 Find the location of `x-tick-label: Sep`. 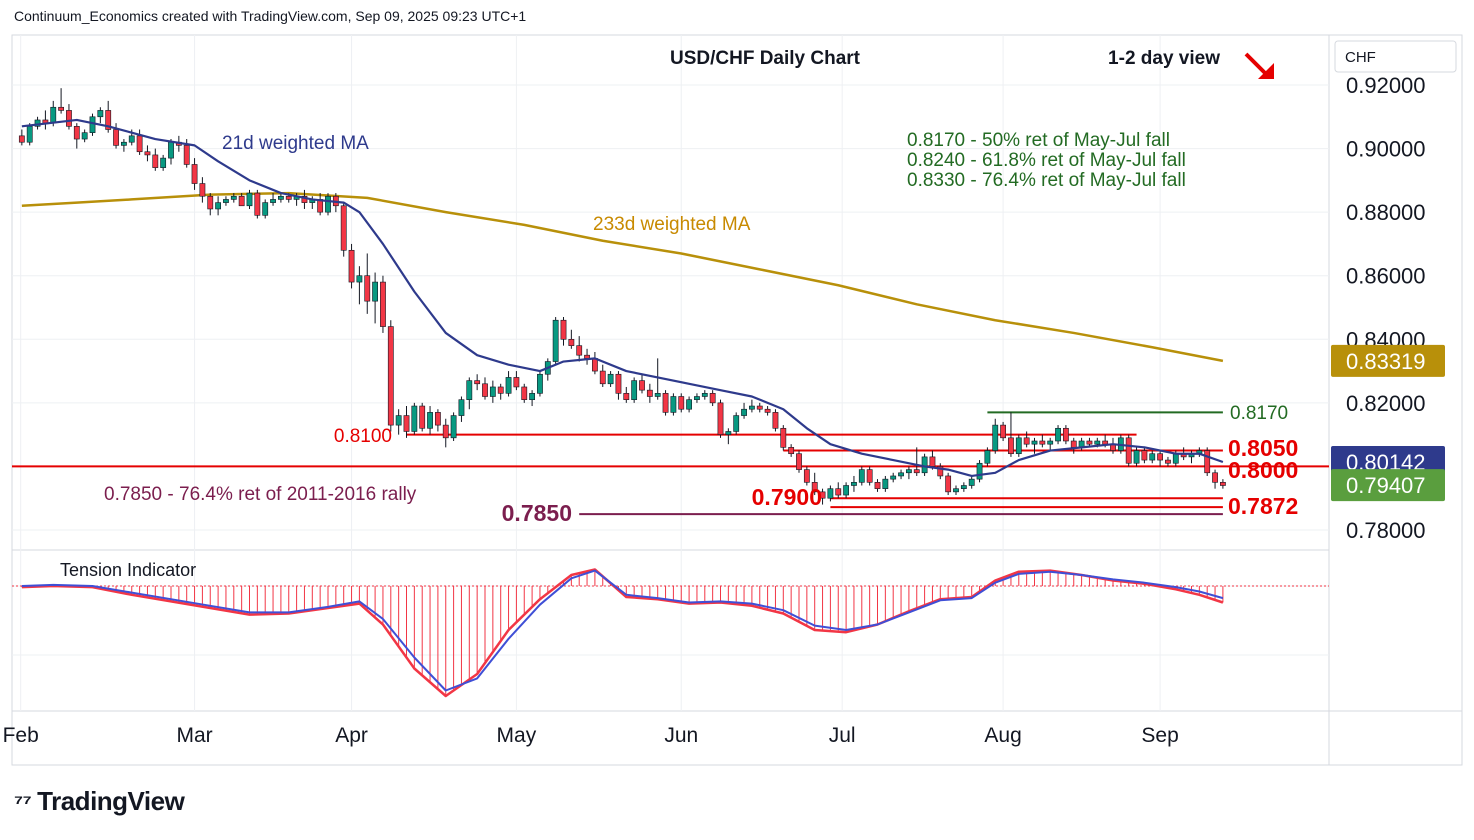

x-tick-label: Sep is located at coordinates (1159, 735).